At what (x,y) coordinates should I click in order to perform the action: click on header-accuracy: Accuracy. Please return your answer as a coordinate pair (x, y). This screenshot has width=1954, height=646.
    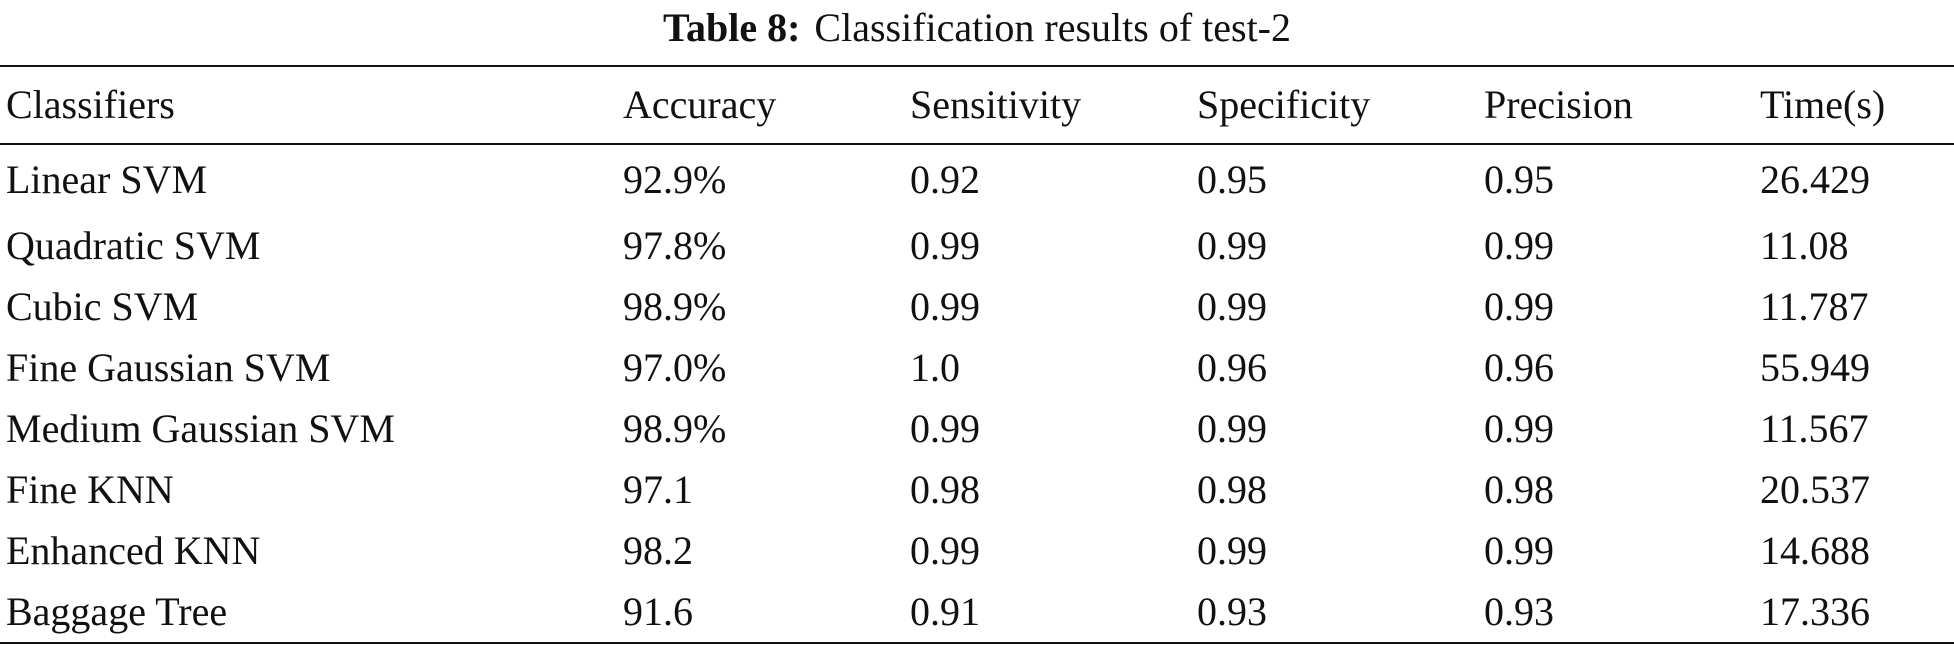
    Looking at the image, I should click on (760, 105).